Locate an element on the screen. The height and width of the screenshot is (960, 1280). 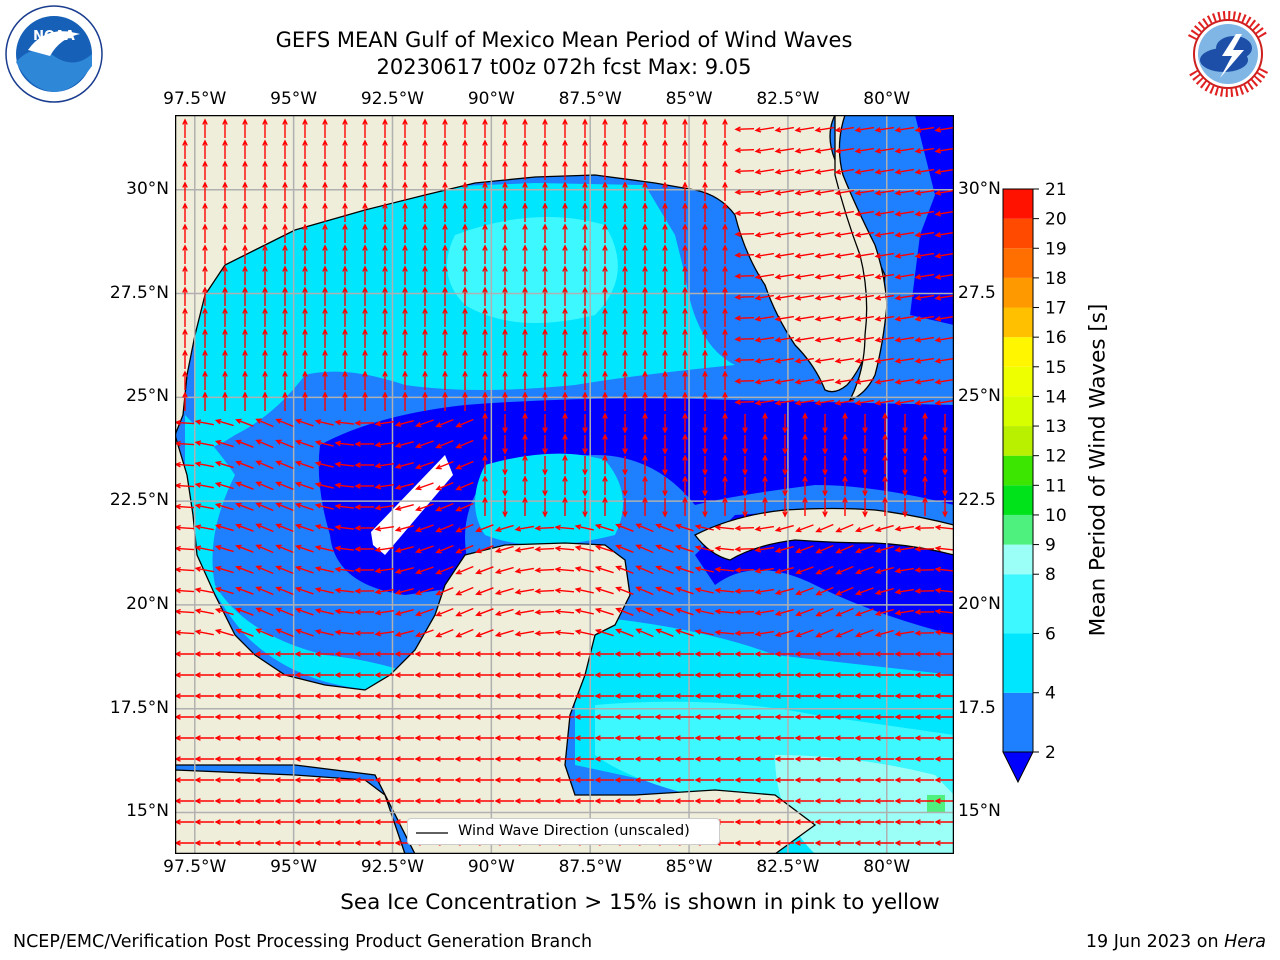
colorbar-bin is located at coordinates (1018, 470).